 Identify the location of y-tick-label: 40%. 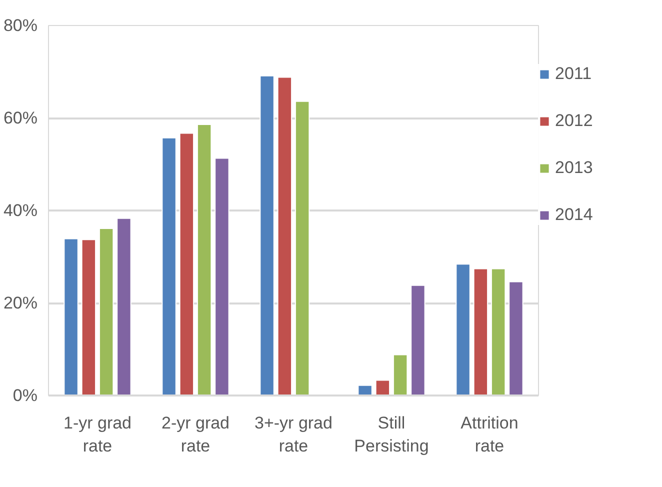
(20, 210).